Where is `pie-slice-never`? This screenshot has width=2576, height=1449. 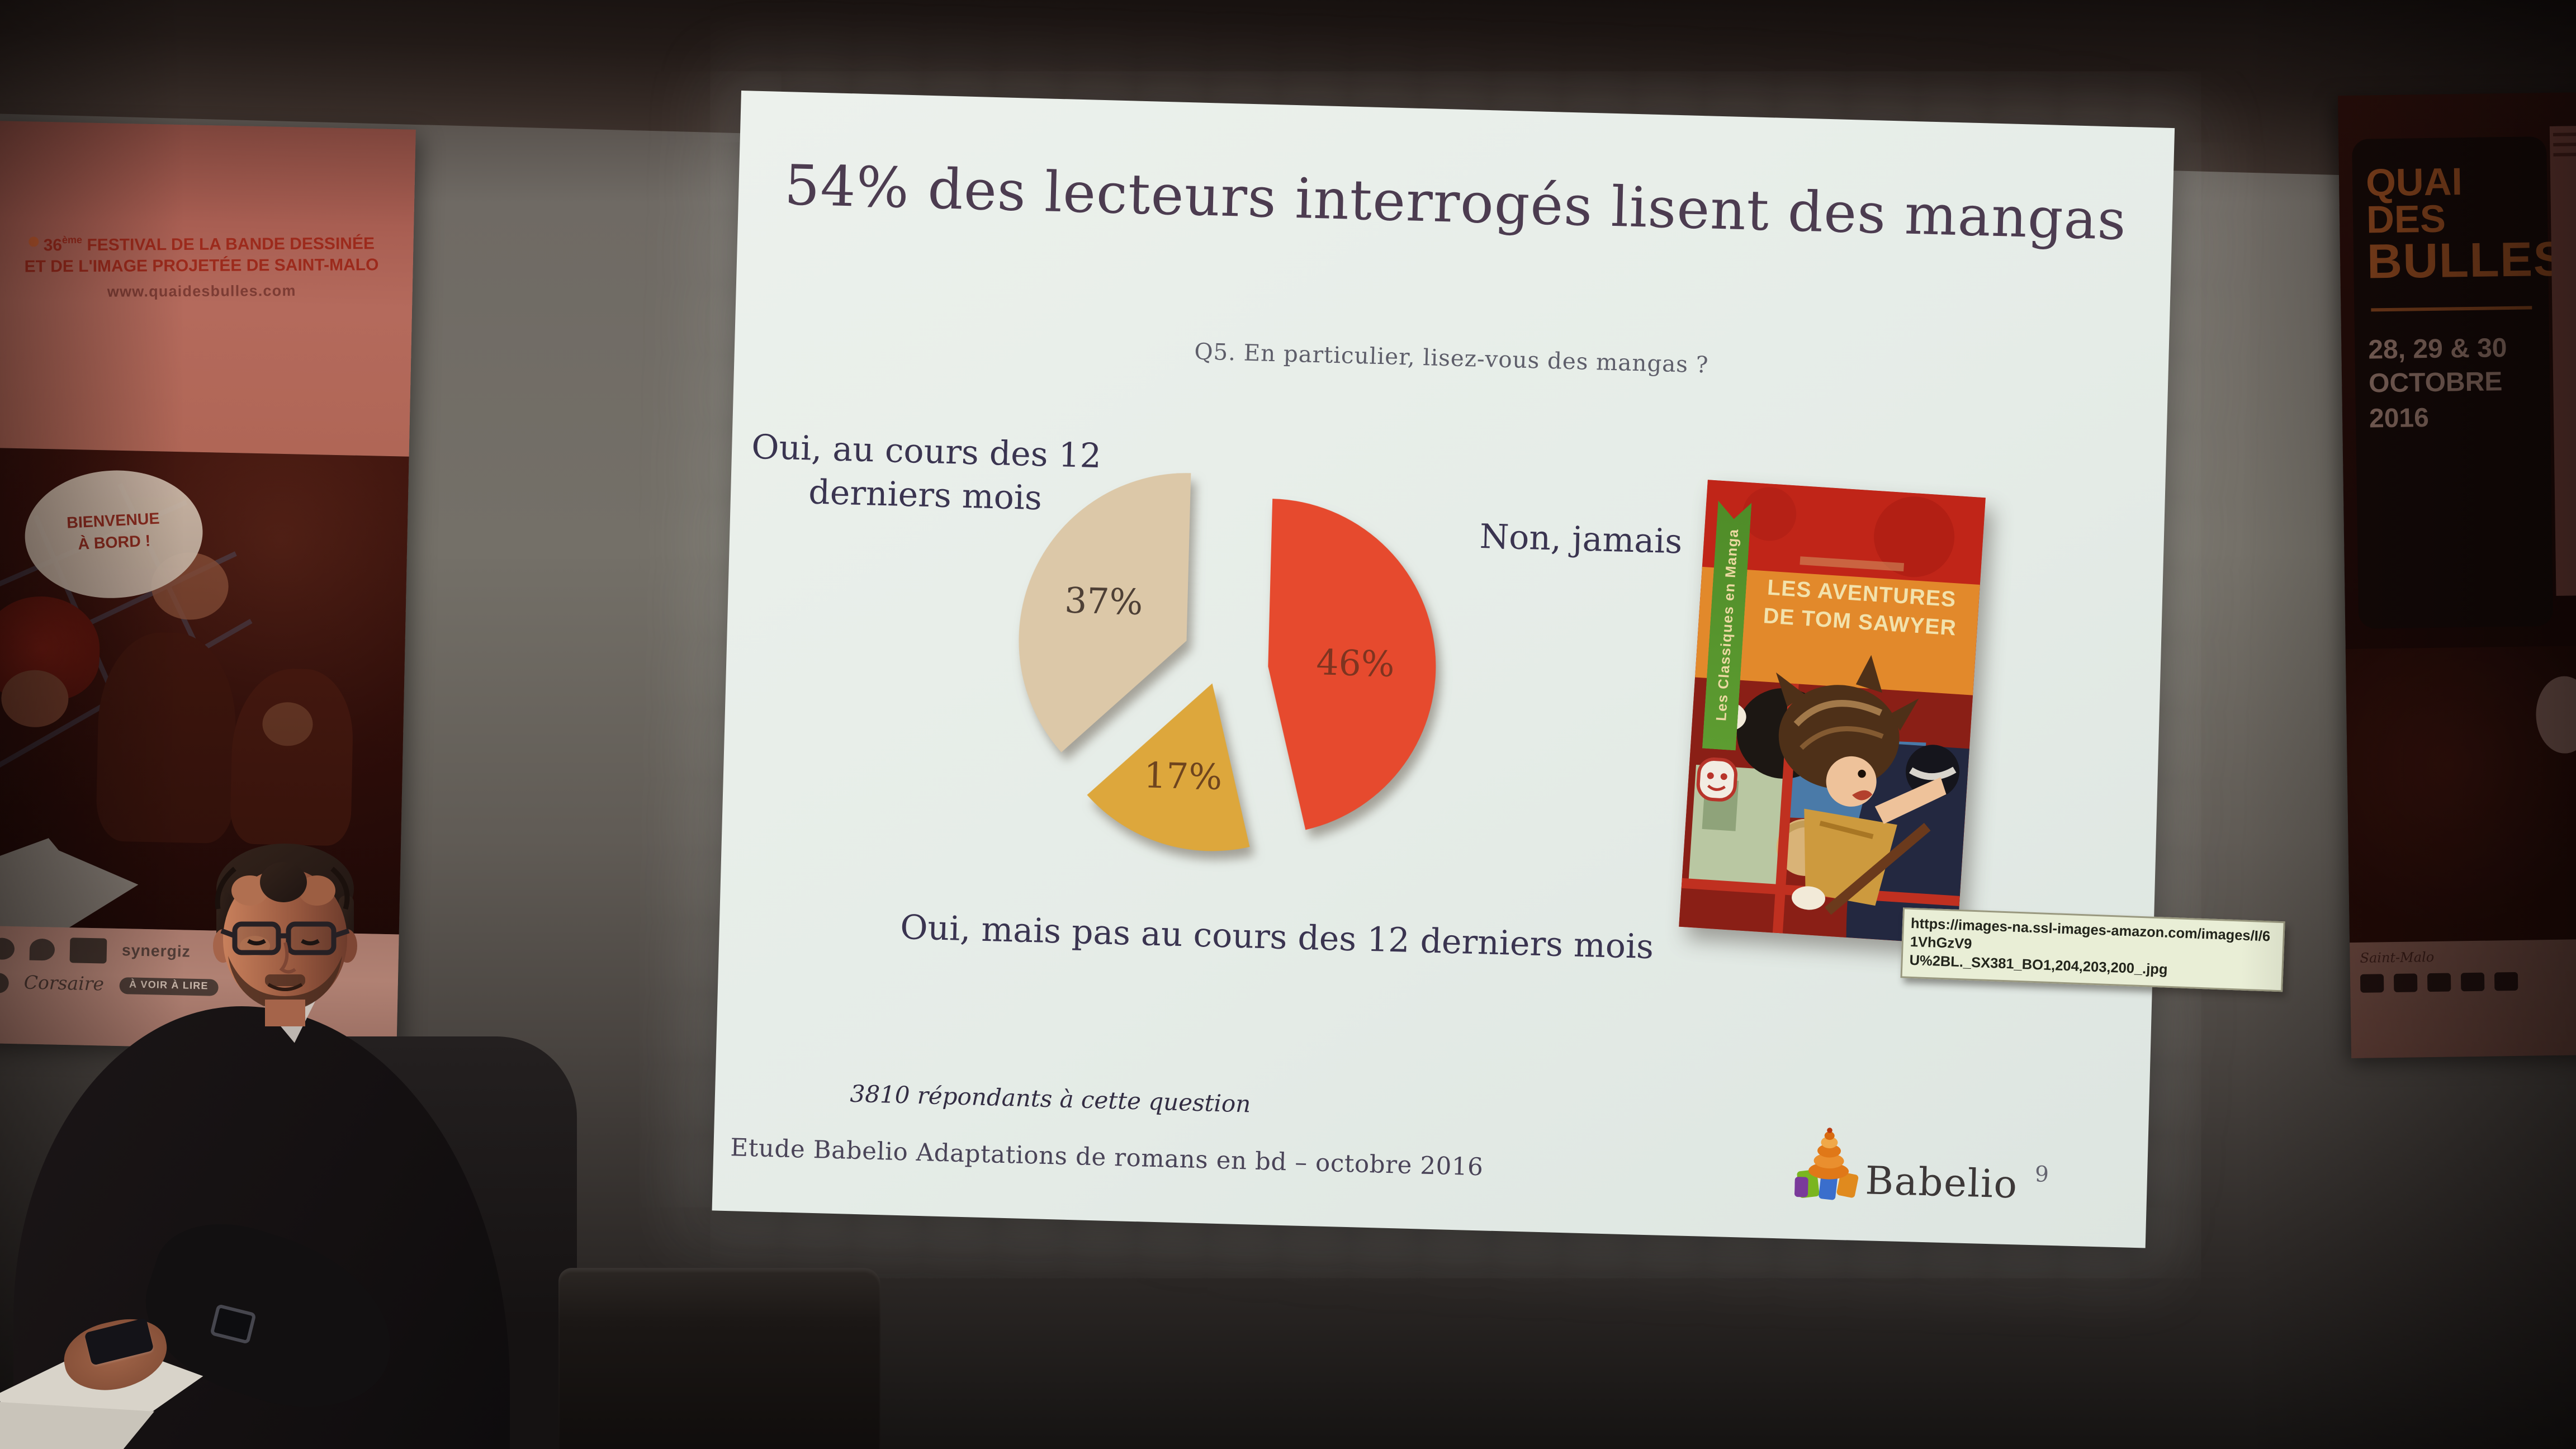 pie-slice-never is located at coordinates (1352, 665).